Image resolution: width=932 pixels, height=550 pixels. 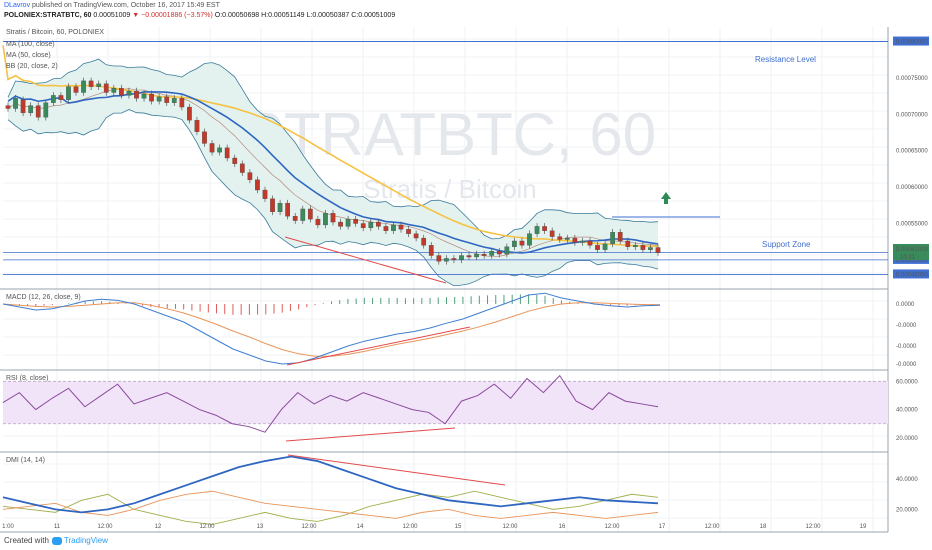 What do you see at coordinates (27, 378) in the screenshot?
I see `legend-rsi: RSI (8, close)` at bounding box center [27, 378].